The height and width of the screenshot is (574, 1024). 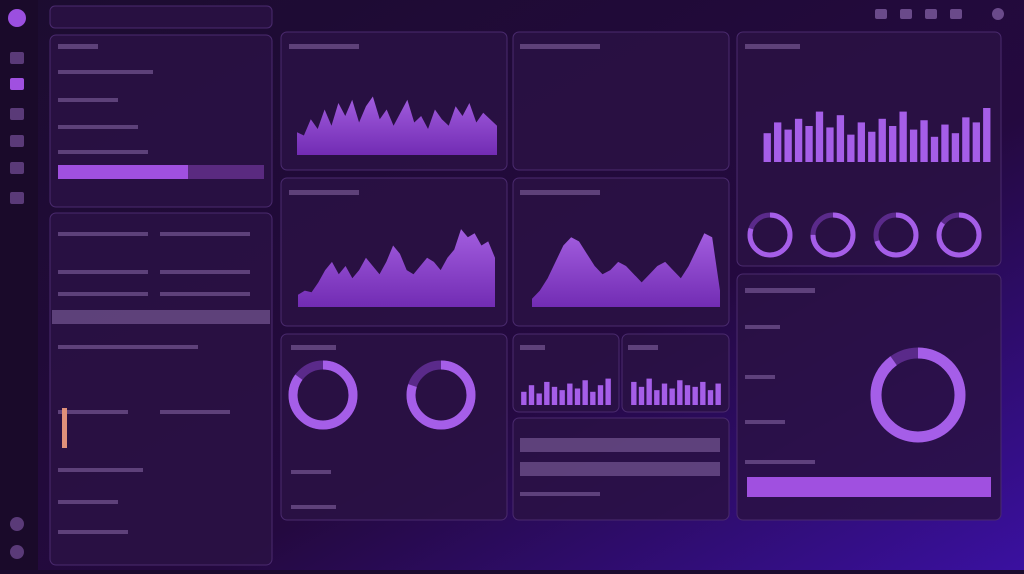 I want to click on progress-fill, so click(x=123, y=172).